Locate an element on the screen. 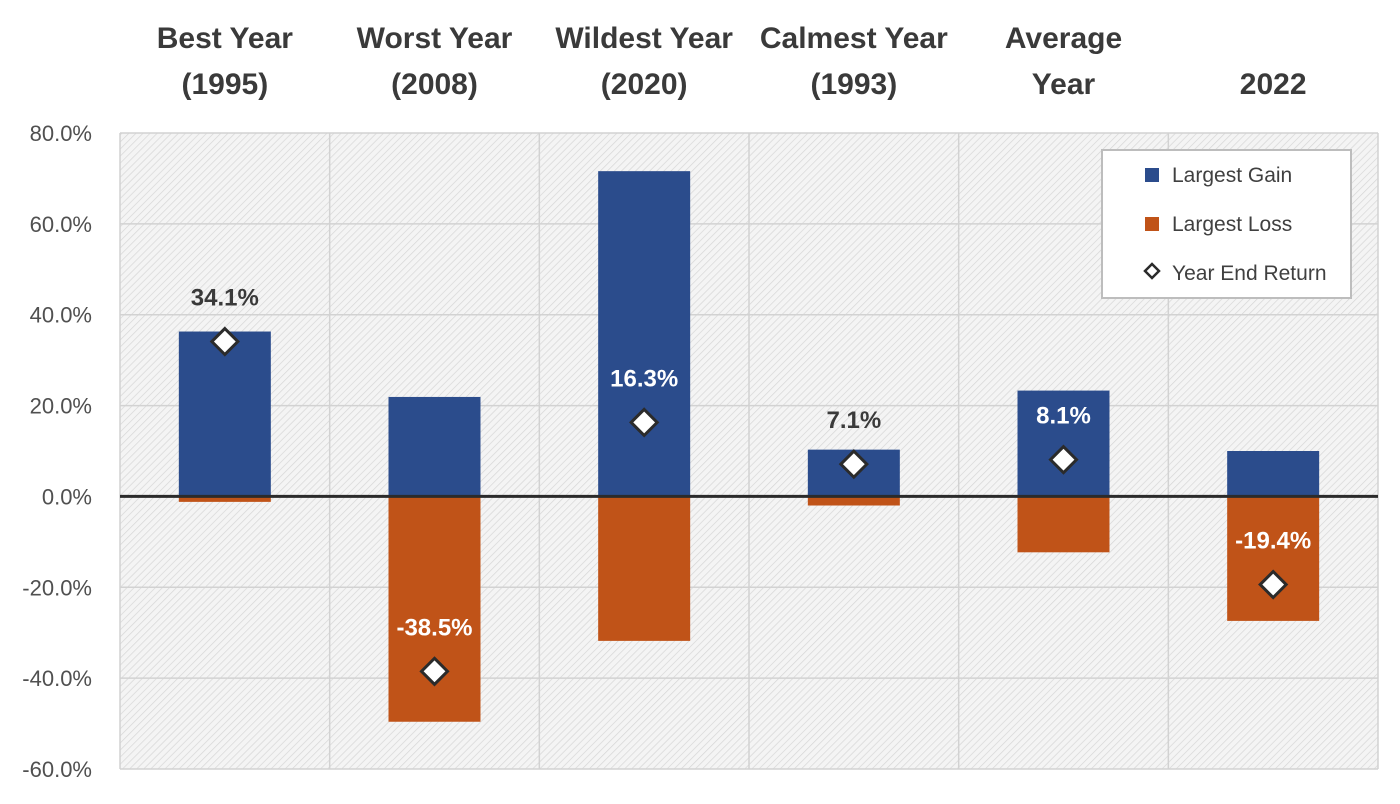 This screenshot has width=1400, height=804. category-label: Wildest Year is located at coordinates (644, 38).